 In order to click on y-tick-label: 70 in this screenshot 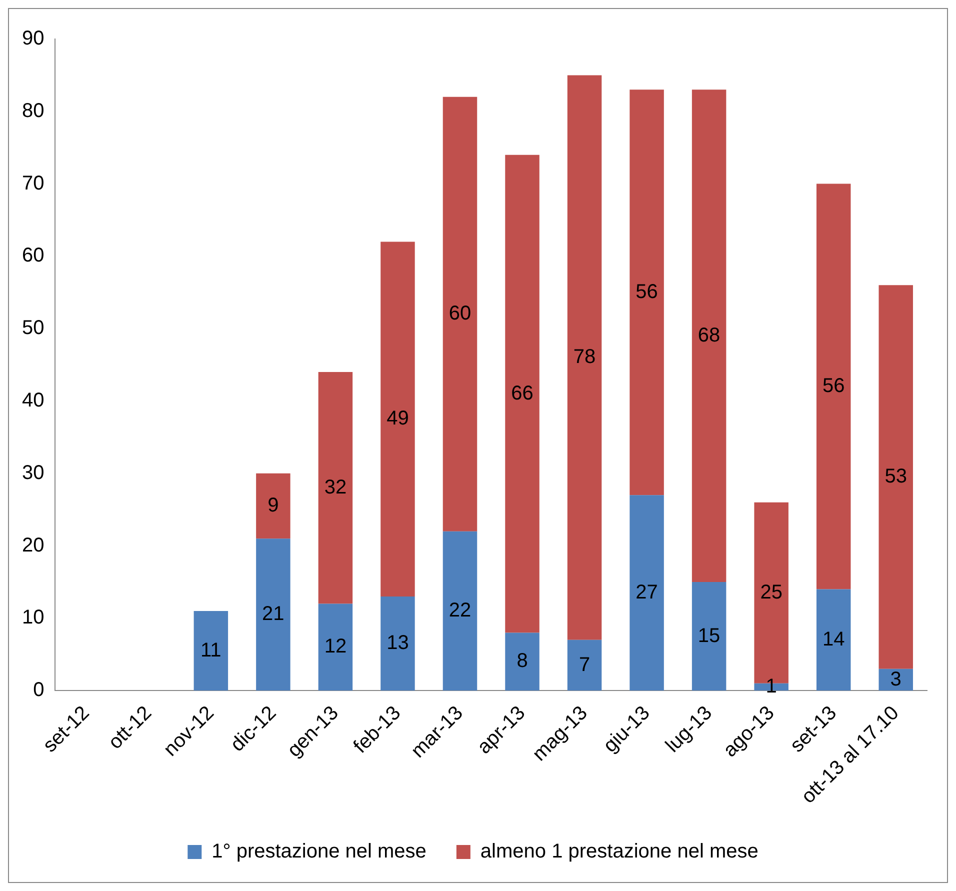, I will do `click(33, 183)`.